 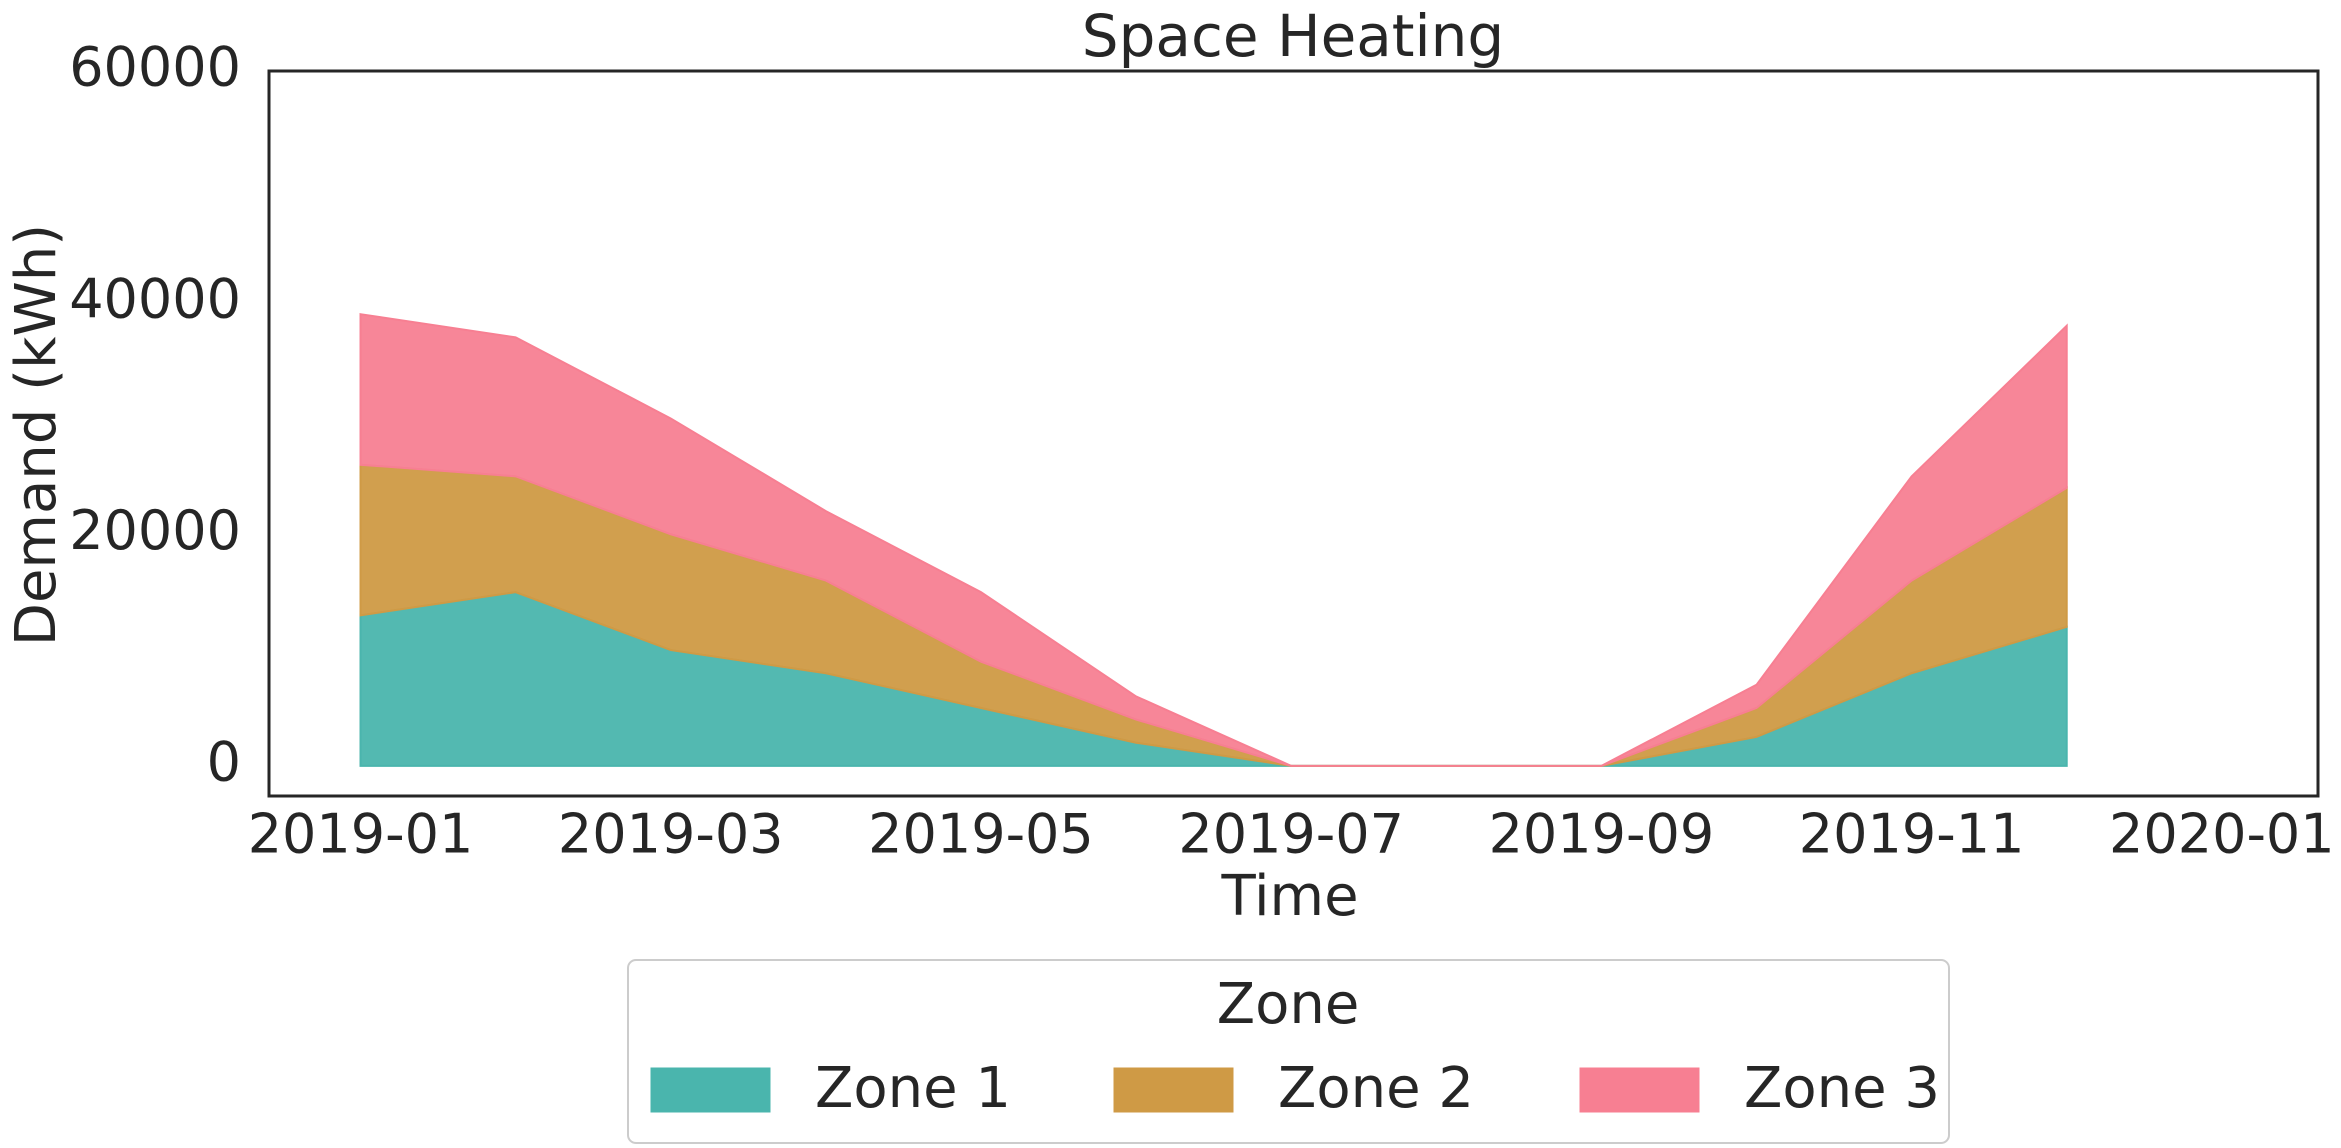 What do you see at coordinates (155, 530) in the screenshot?
I see `y-tick-label: 20000` at bounding box center [155, 530].